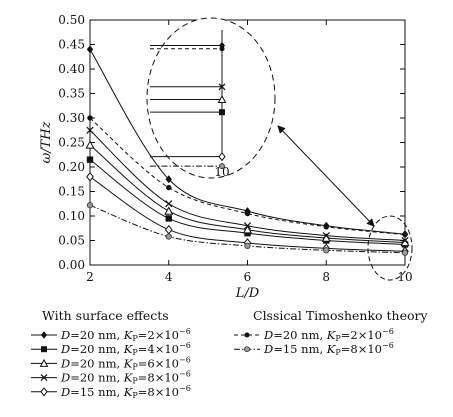 This screenshot has height=417, width=453. What do you see at coordinates (158, 349) in the screenshot?
I see `legend-k-value: =4×10` at bounding box center [158, 349].